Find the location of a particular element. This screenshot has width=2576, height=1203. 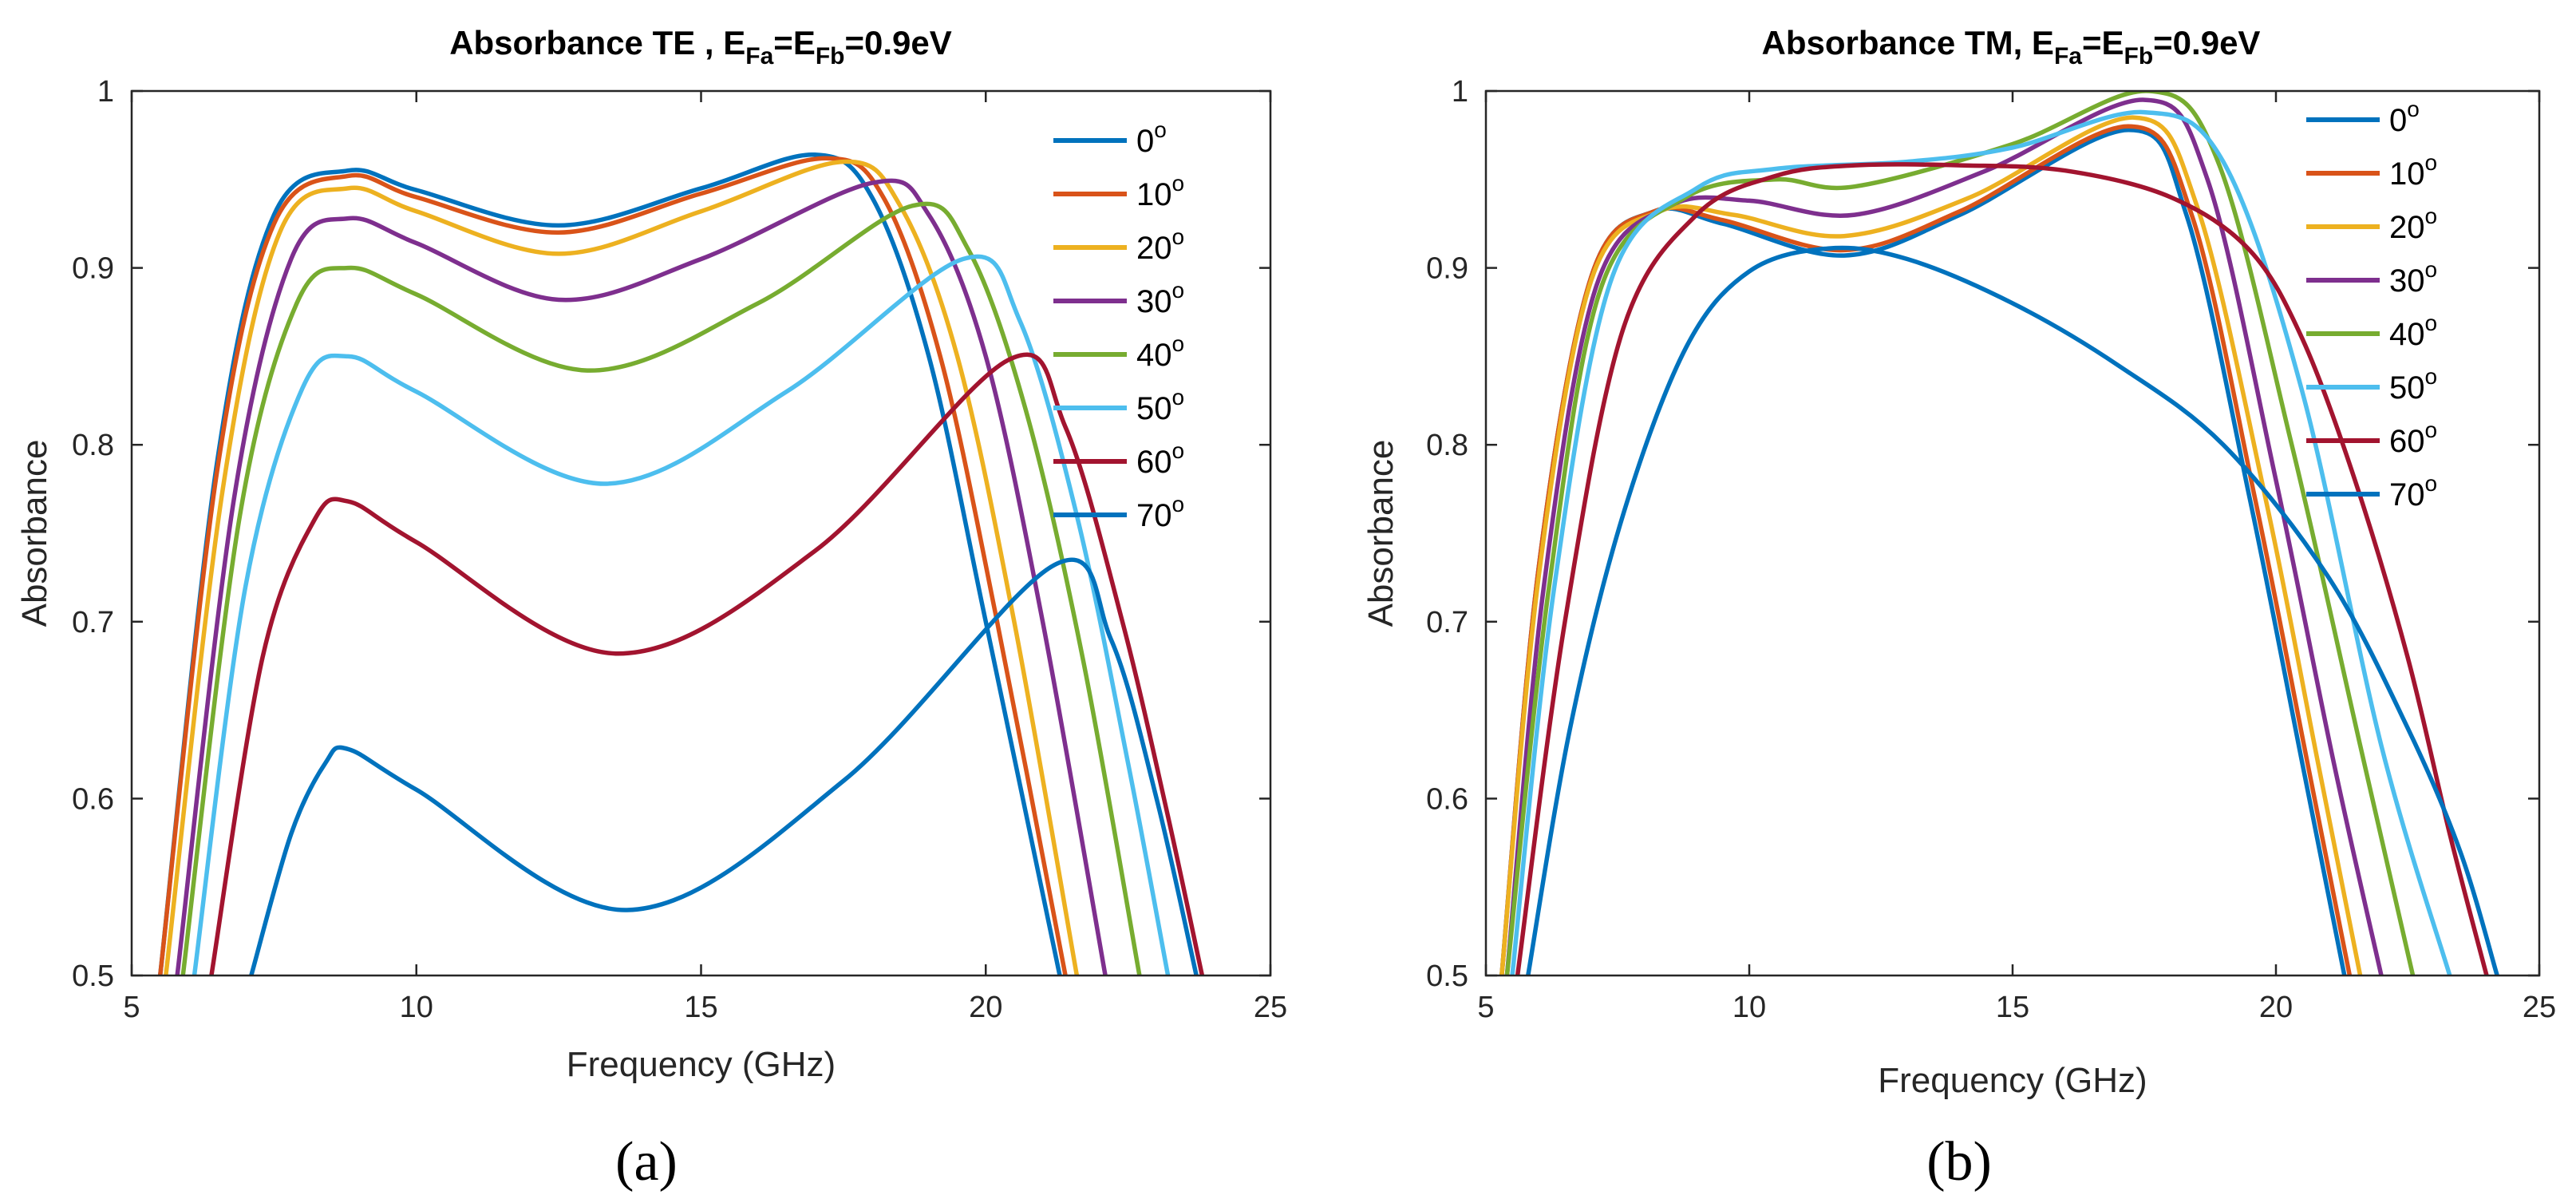

chart-title: Absorbance TM, EFa=EFb=0.9eV is located at coordinates (2011, 47).